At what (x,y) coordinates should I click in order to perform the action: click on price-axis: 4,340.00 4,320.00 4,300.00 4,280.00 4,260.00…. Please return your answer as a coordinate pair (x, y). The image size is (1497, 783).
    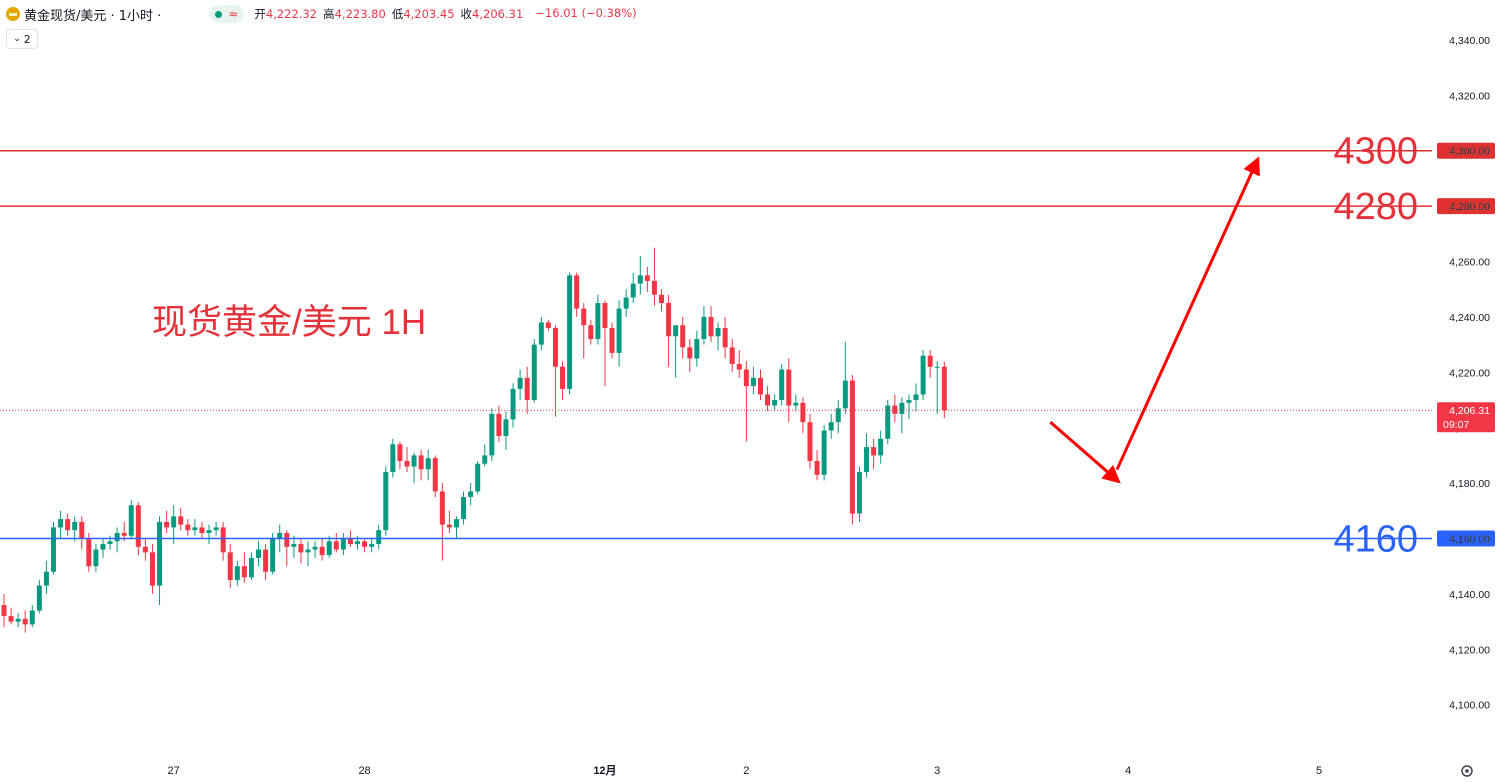
    Looking at the image, I should click on (1466, 373).